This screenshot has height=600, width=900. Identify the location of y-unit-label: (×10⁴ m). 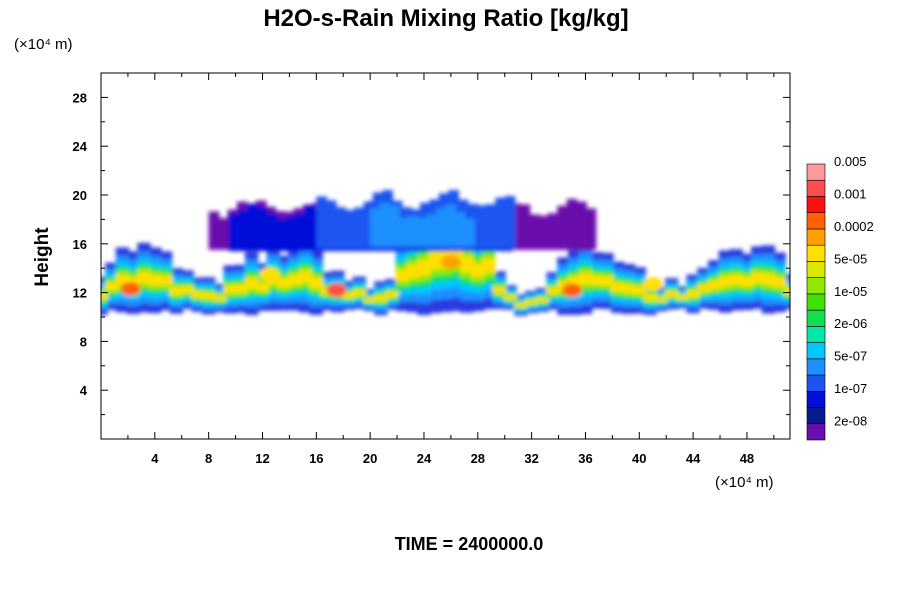
(43, 44).